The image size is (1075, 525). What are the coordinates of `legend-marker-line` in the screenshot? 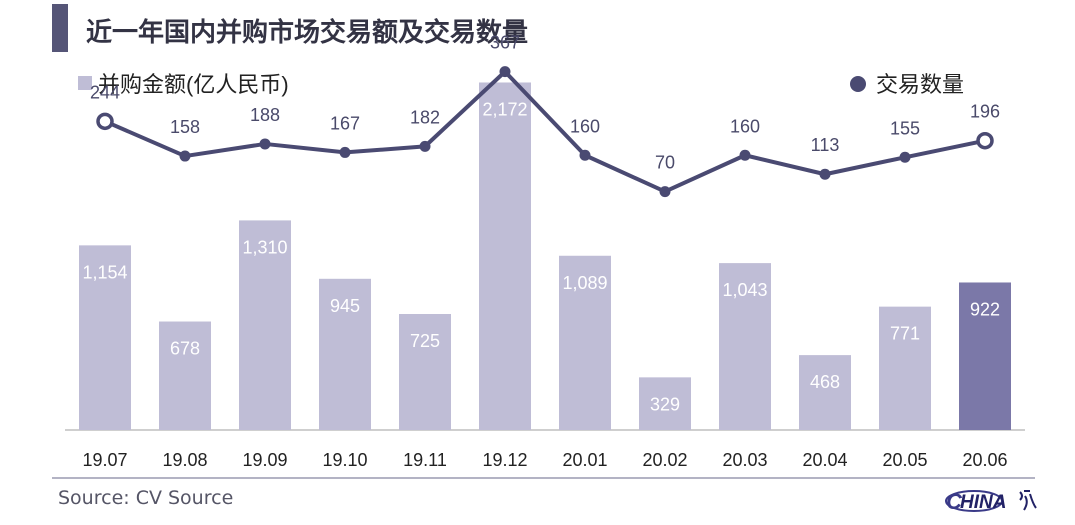 It's located at (858, 84).